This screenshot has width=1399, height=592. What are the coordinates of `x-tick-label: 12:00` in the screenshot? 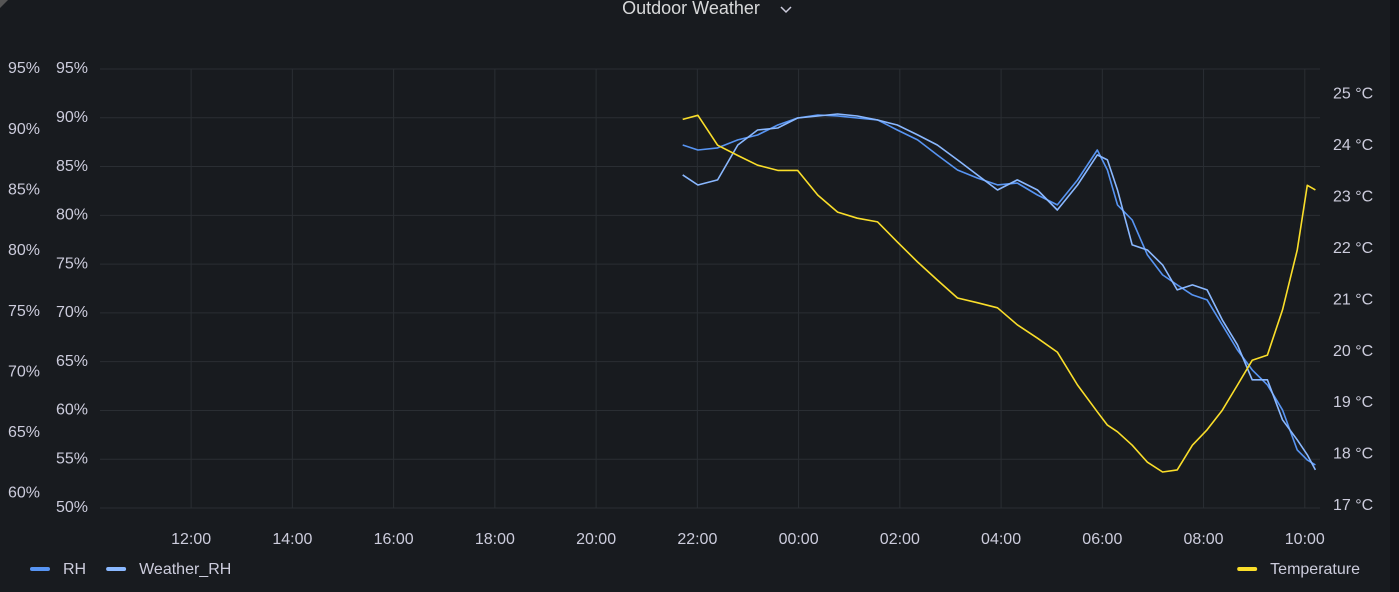 It's located at (191, 539).